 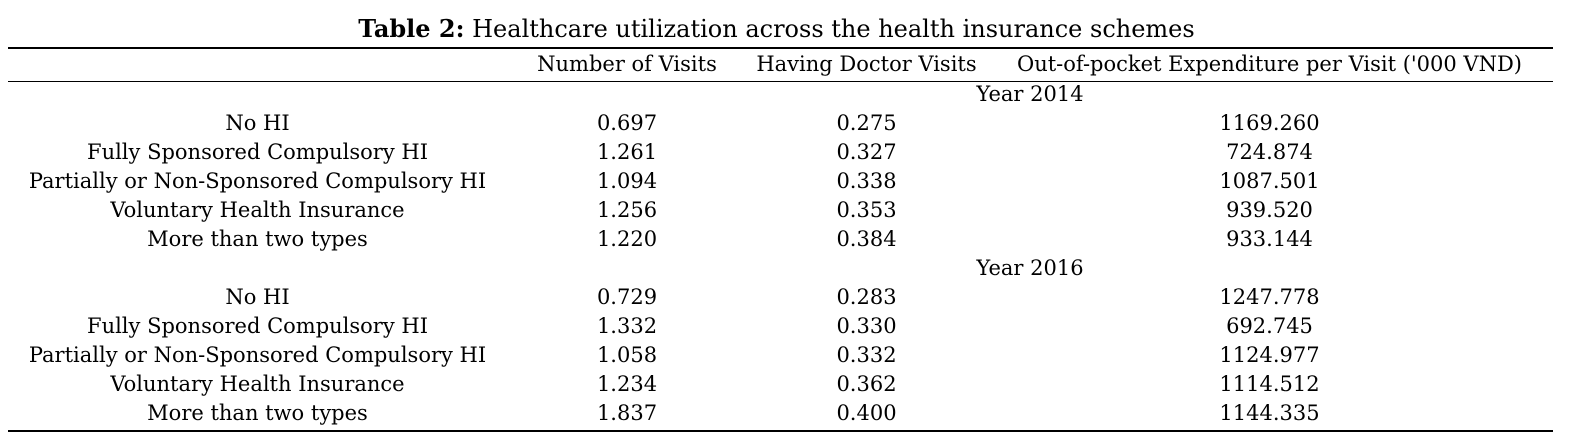 I want to click on cell-visits: 1.837, so click(x=627, y=413).